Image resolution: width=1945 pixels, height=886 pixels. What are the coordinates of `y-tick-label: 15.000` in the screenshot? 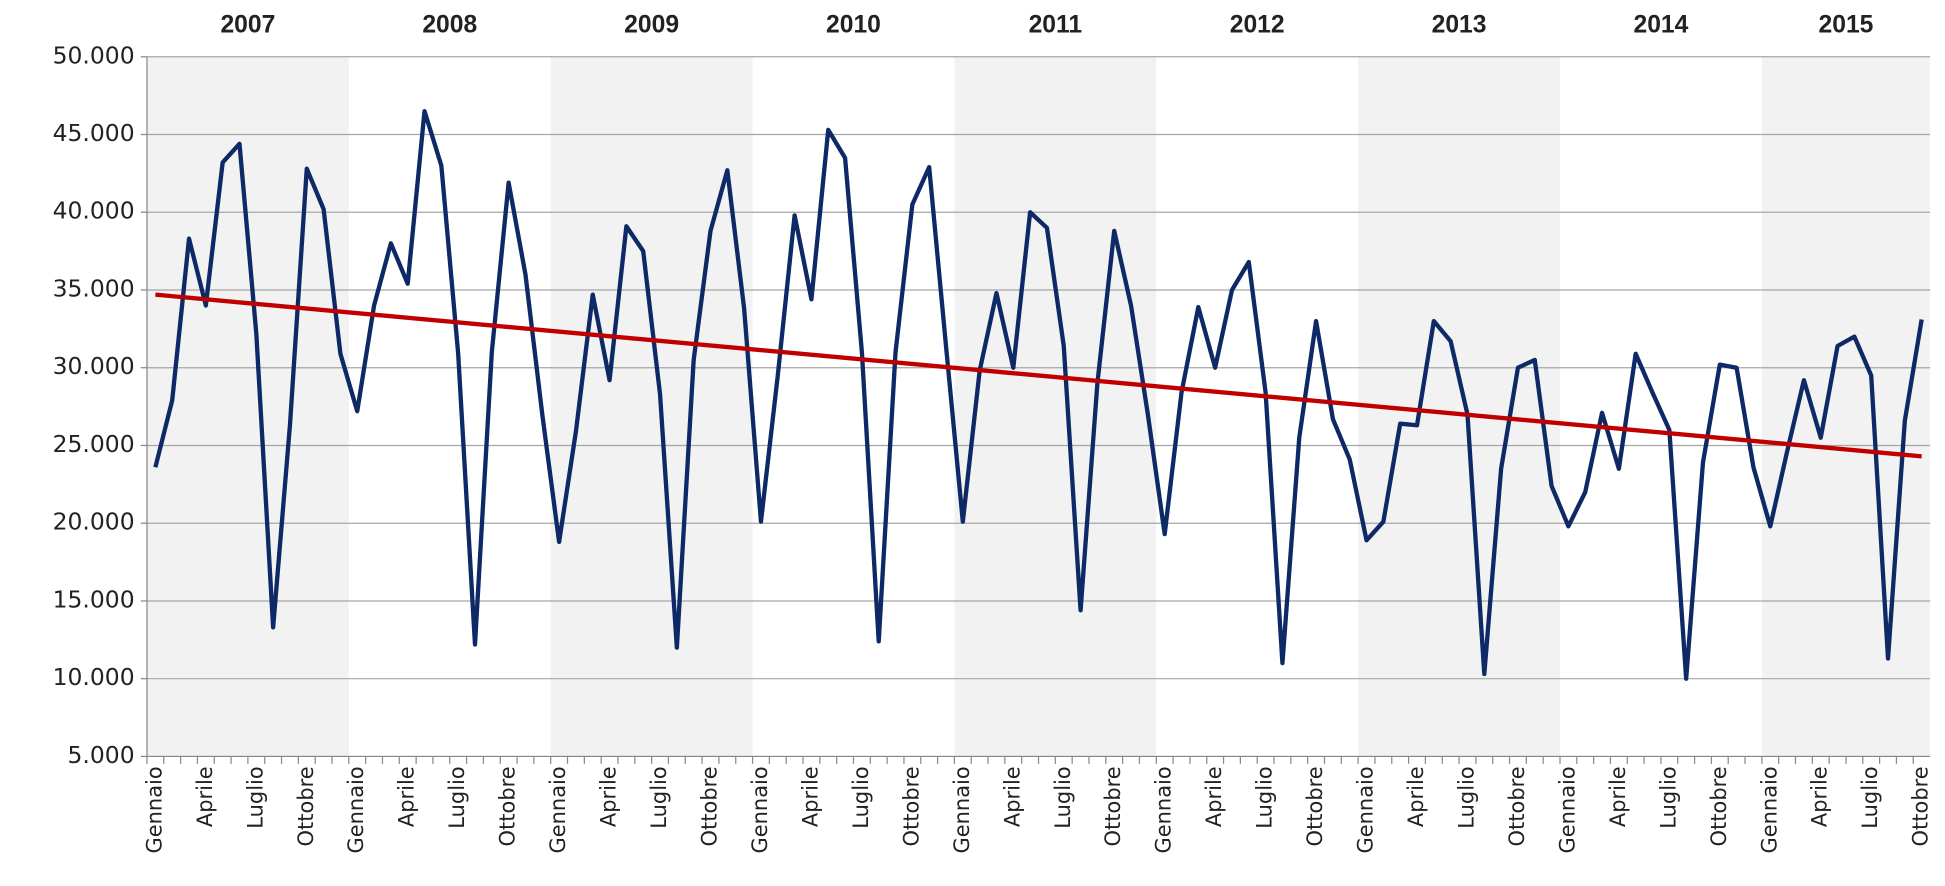 It's located at (94, 599).